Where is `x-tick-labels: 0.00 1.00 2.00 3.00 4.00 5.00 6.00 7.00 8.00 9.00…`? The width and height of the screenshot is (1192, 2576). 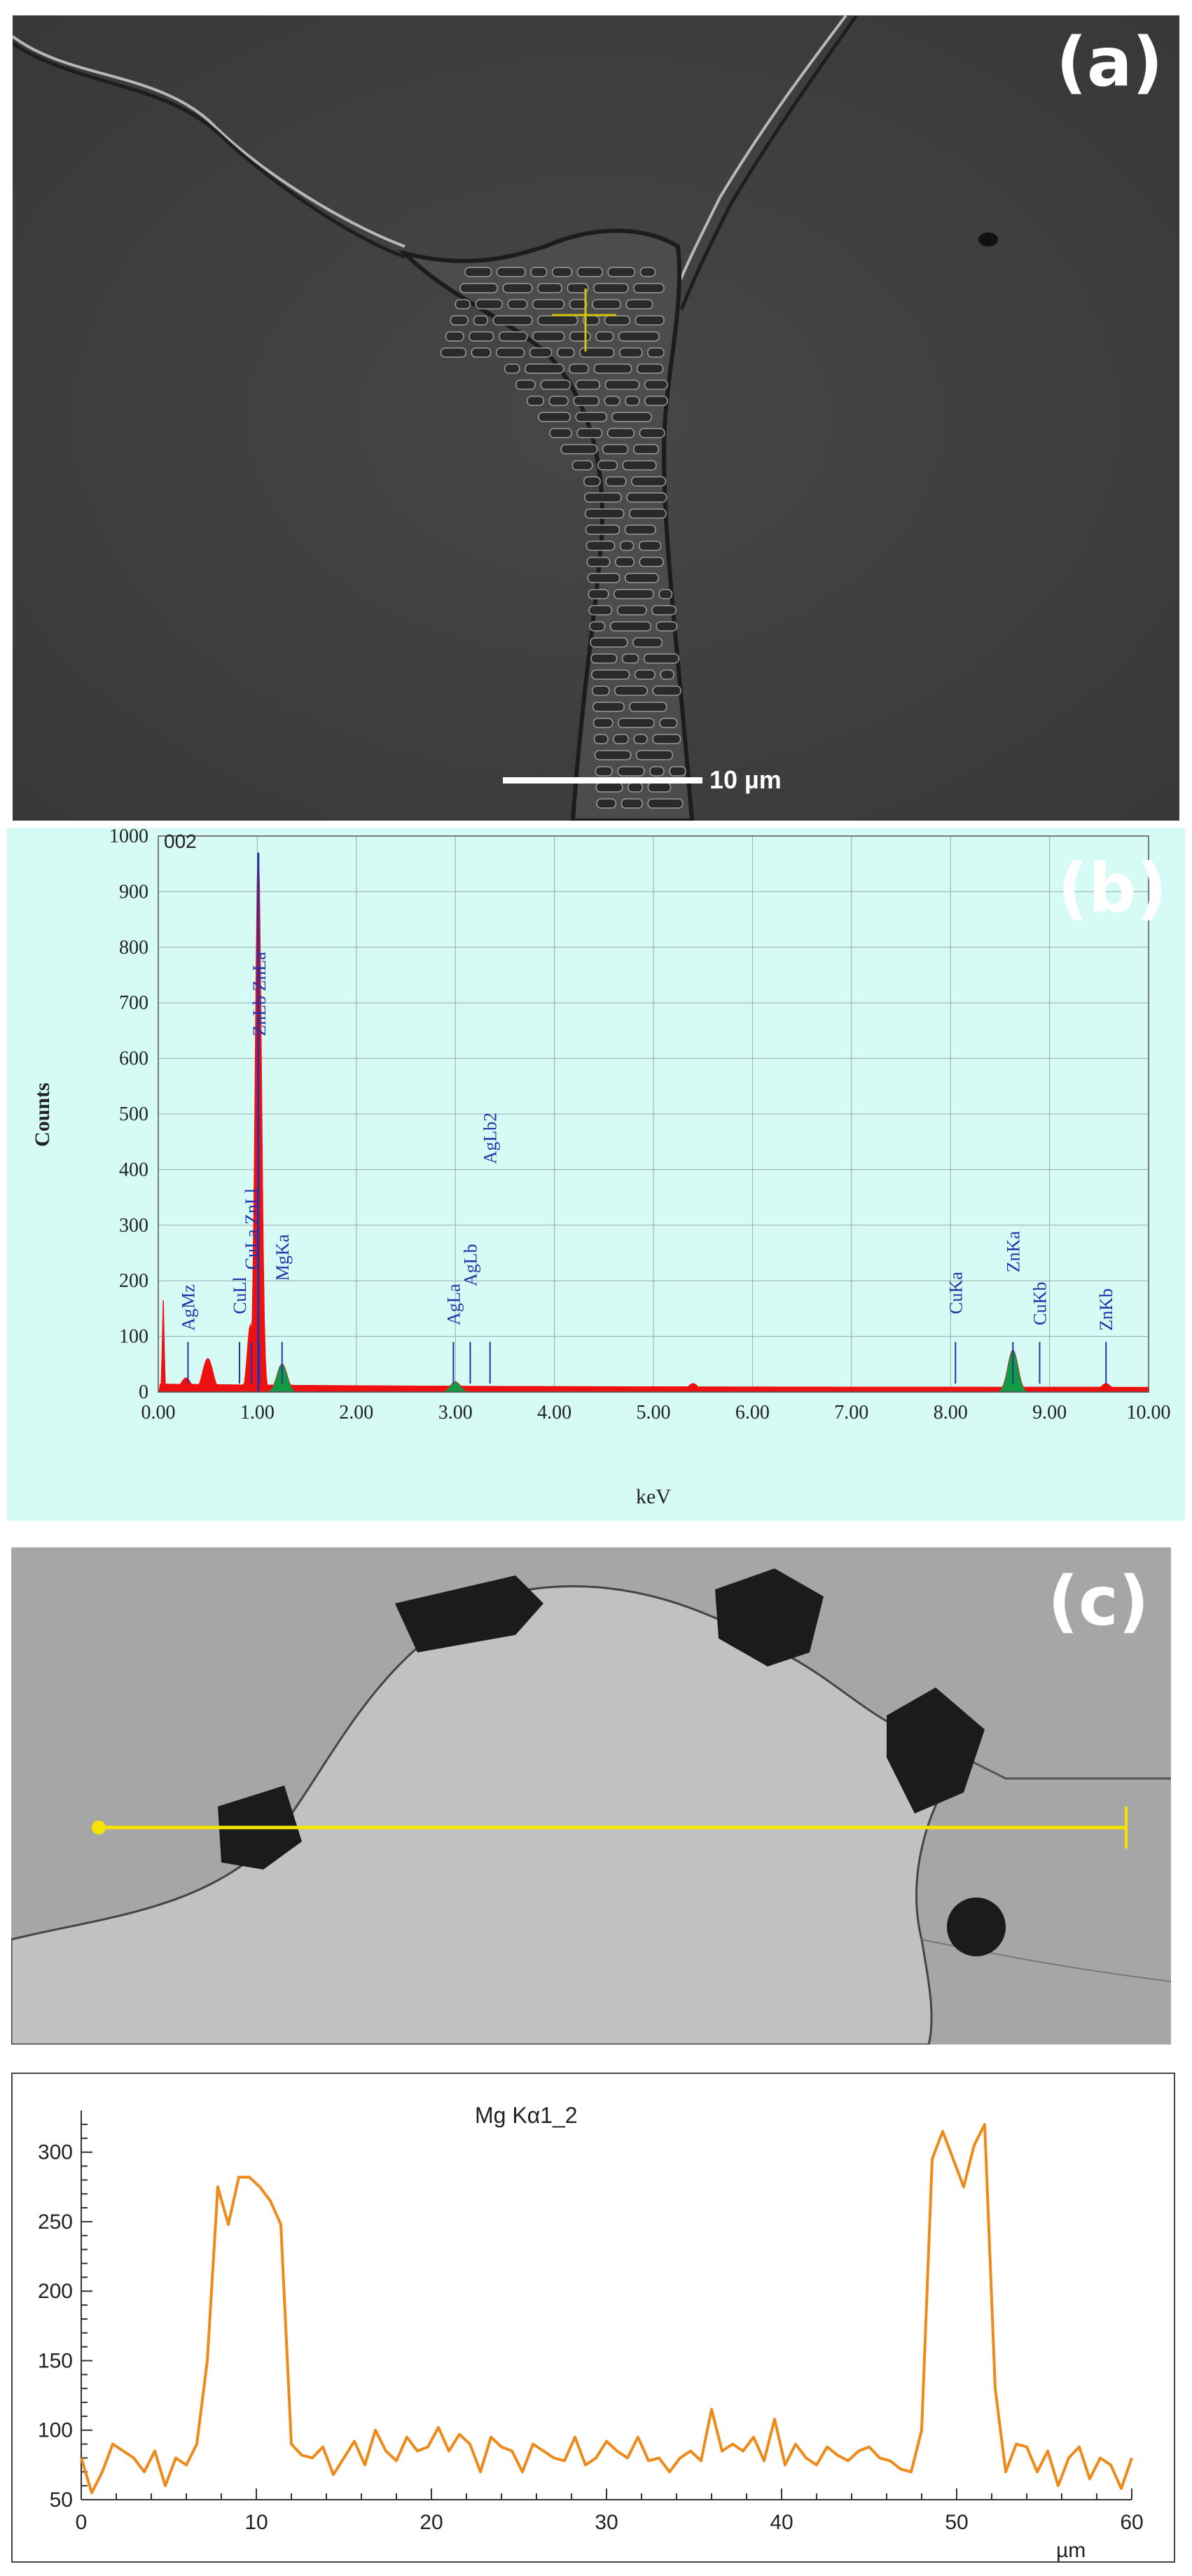 x-tick-labels: 0.00 1.00 2.00 3.00 4.00 5.00 6.00 7.00 8.00 9.00… is located at coordinates (656, 1412).